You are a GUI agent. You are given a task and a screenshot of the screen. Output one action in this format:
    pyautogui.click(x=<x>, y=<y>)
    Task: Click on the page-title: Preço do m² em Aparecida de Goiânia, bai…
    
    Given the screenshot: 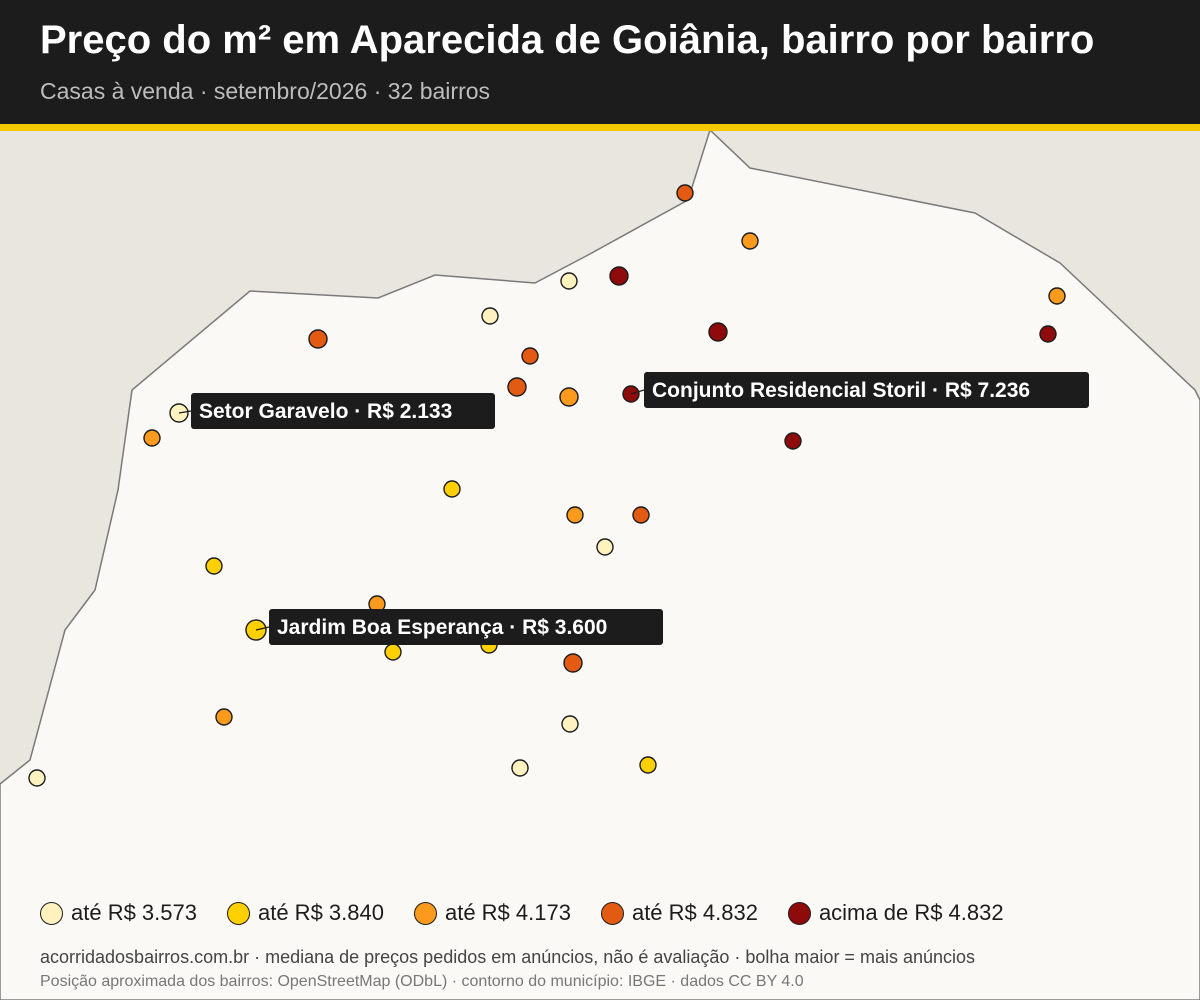 What is the action you would take?
    pyautogui.click(x=567, y=40)
    